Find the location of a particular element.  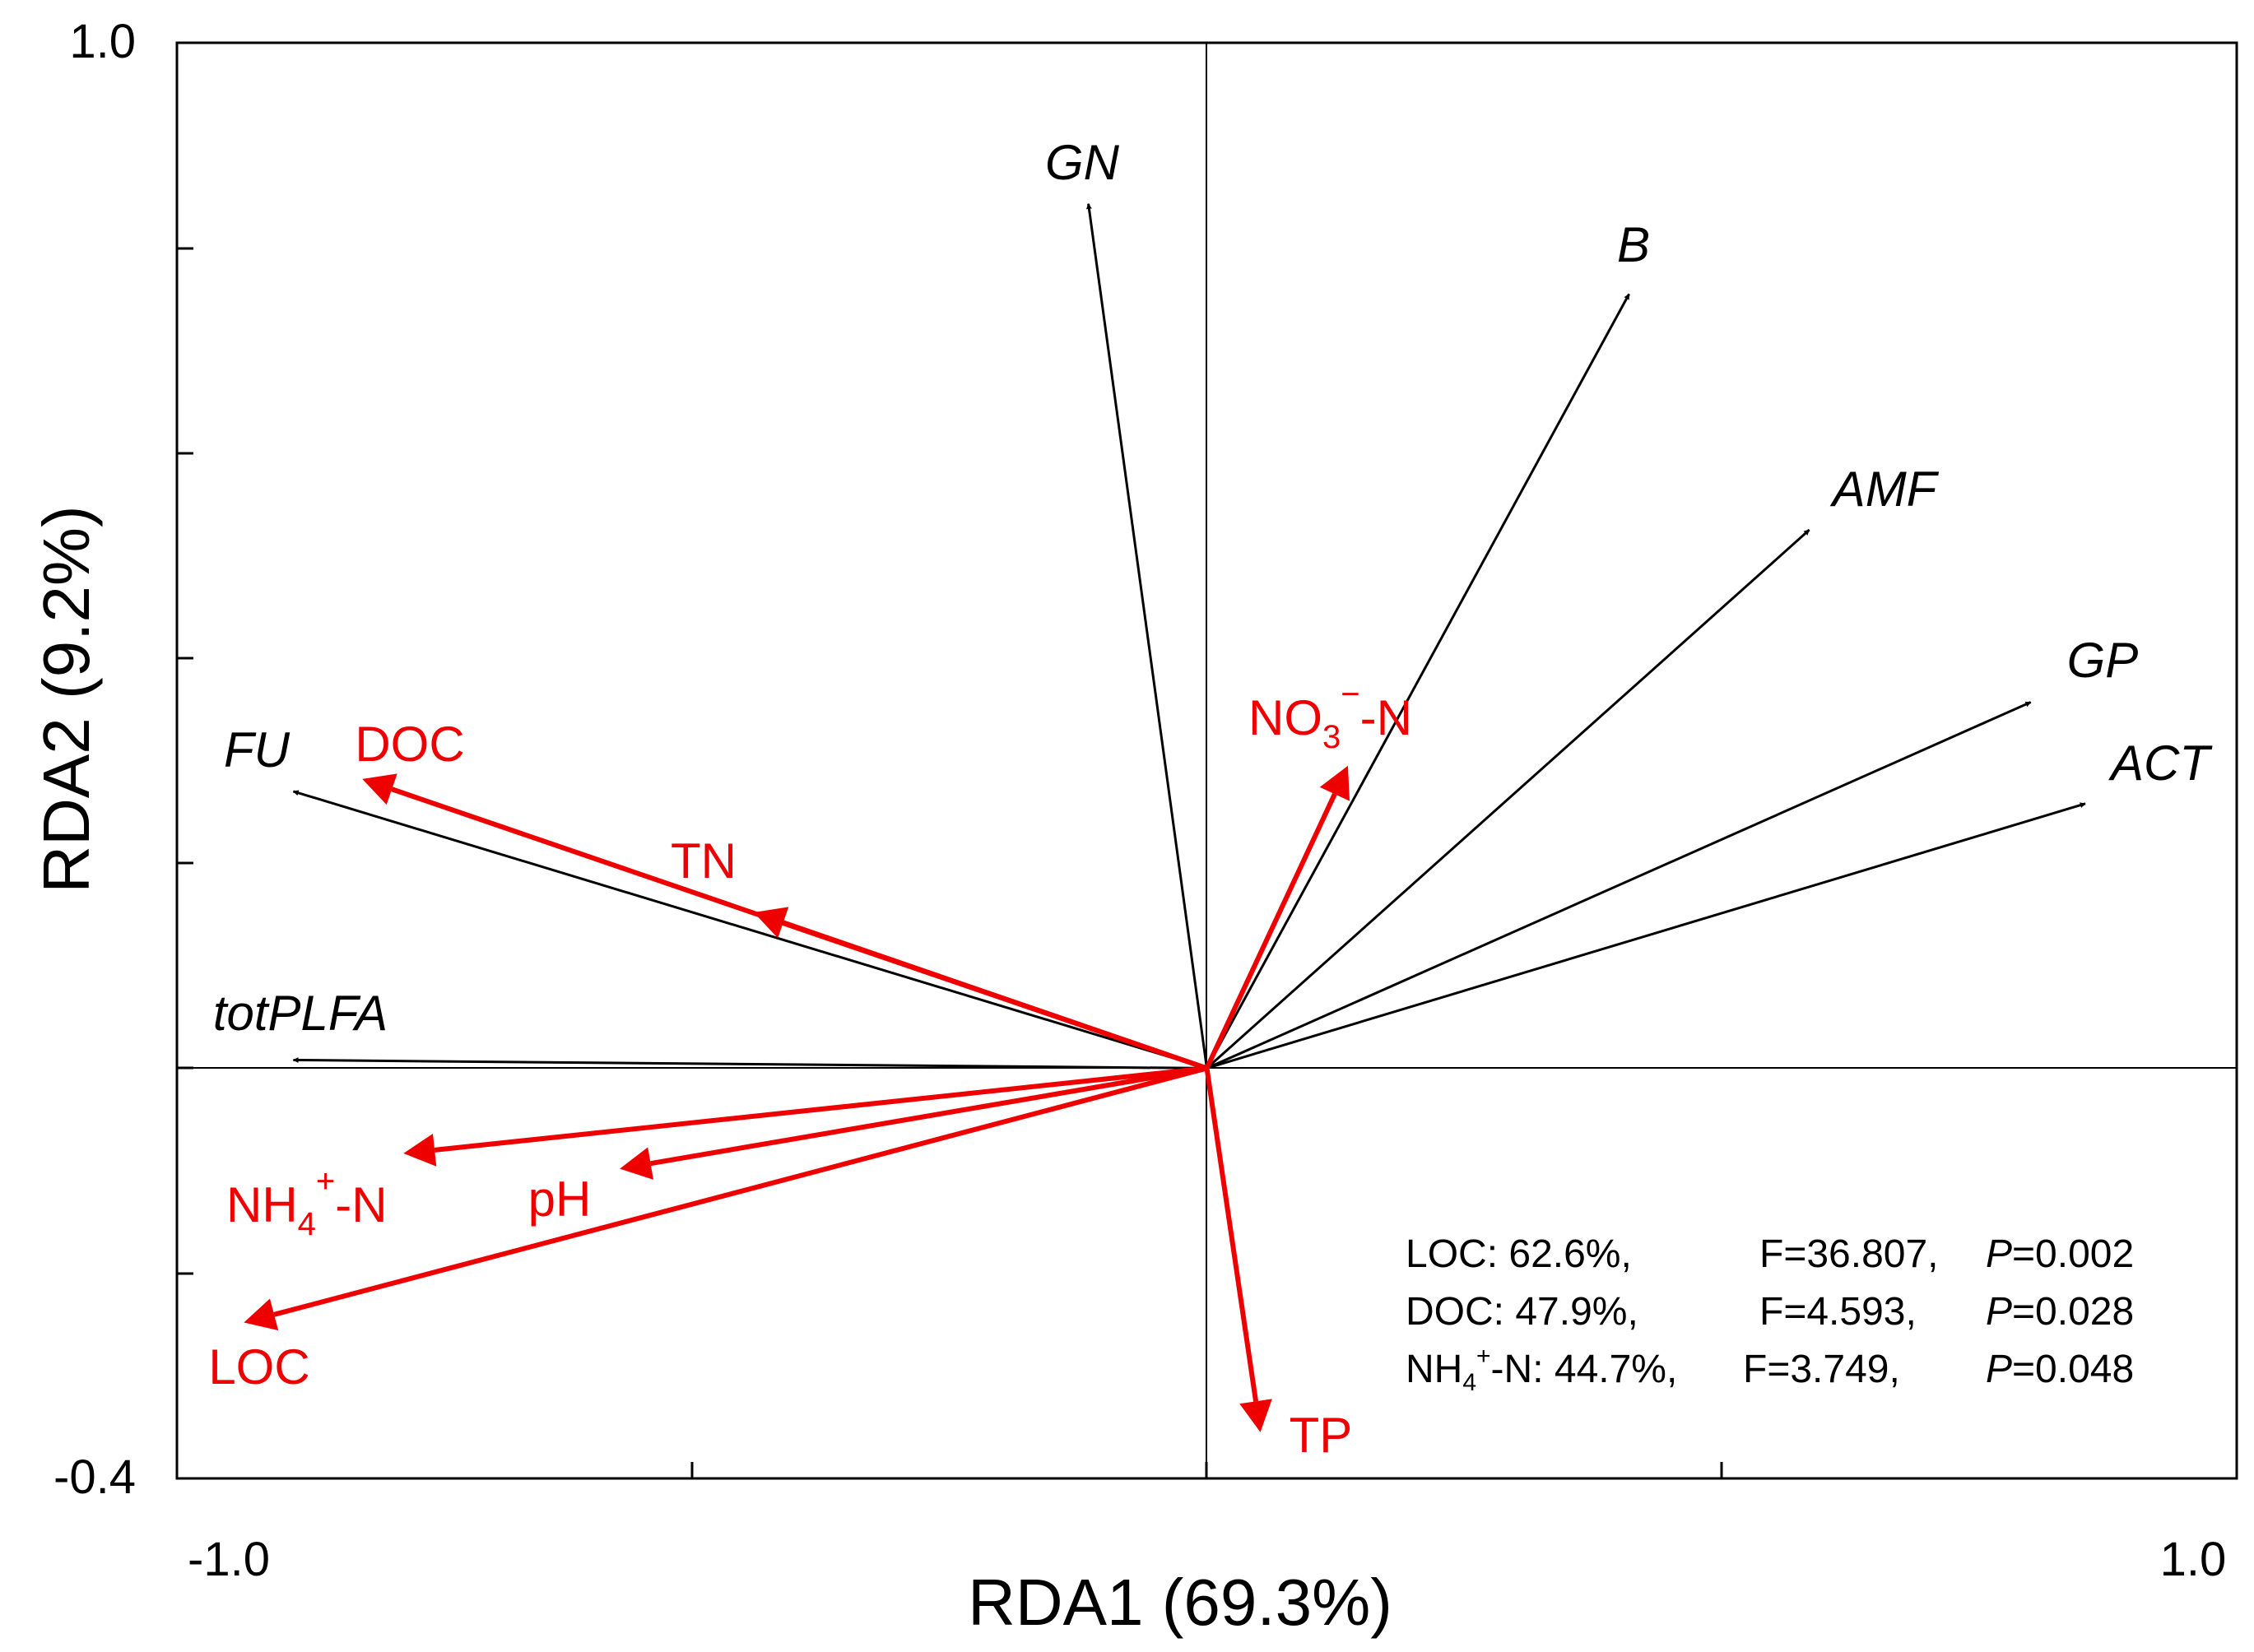

label-FU: FU is located at coordinates (257, 750).